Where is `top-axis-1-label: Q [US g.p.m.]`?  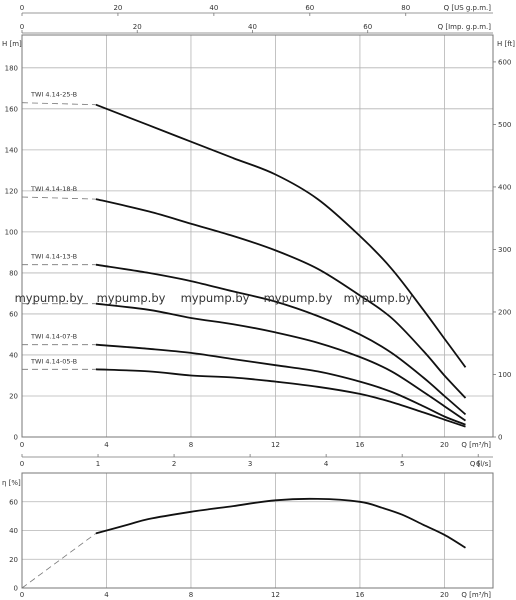
top-axis-1-label: Q [US g.p.m.] is located at coordinates (468, 8).